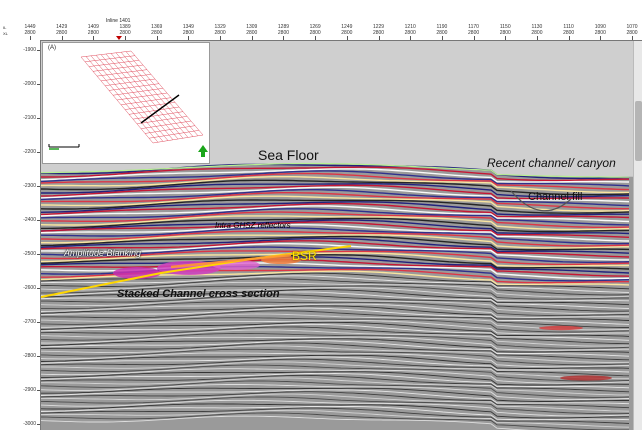  I want to click on survey-grid-icon, so click(142, 97).